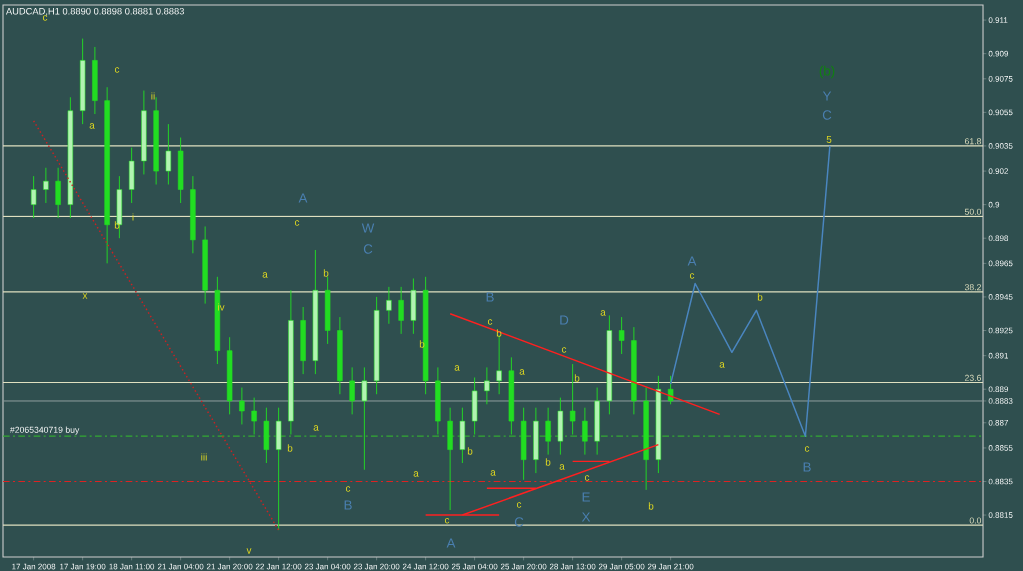 The height and width of the screenshot is (571, 1023). I want to click on x-tick-label: 17 Jan 19:00, so click(83, 566).